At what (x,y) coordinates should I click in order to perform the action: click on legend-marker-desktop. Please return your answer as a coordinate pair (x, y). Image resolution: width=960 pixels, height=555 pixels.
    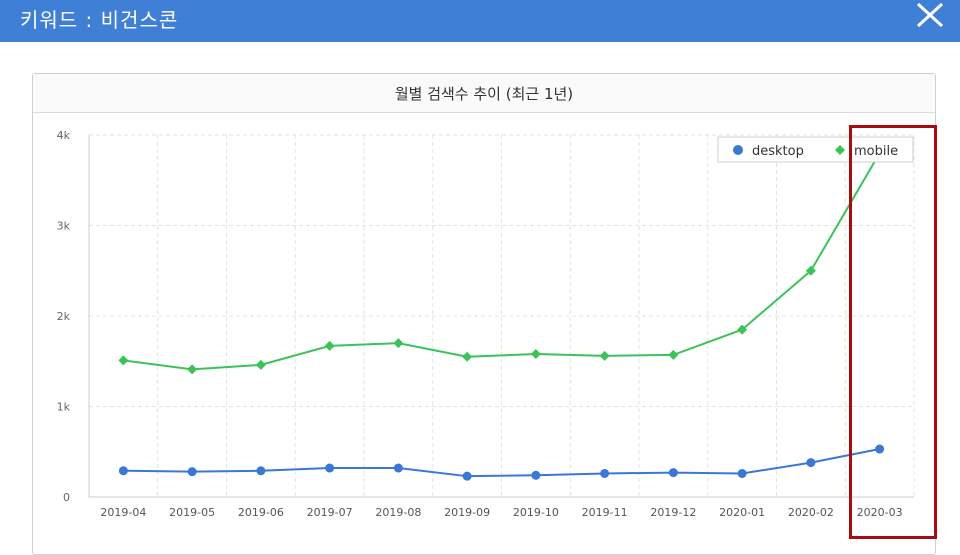
    Looking at the image, I should click on (738, 150).